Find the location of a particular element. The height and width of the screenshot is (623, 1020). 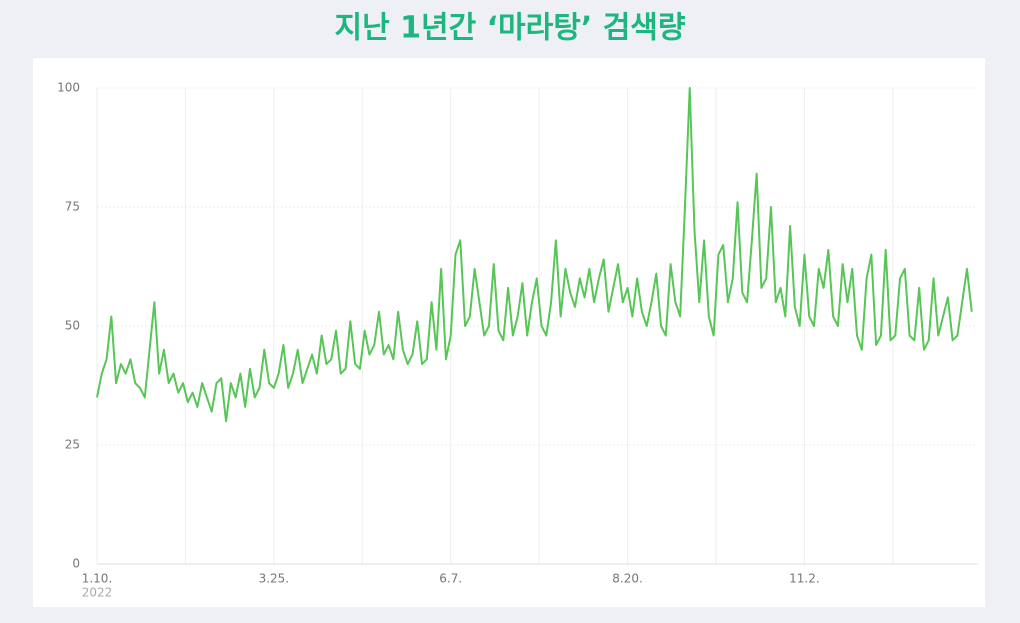

y-tick-label: 75 is located at coordinates (72, 207).